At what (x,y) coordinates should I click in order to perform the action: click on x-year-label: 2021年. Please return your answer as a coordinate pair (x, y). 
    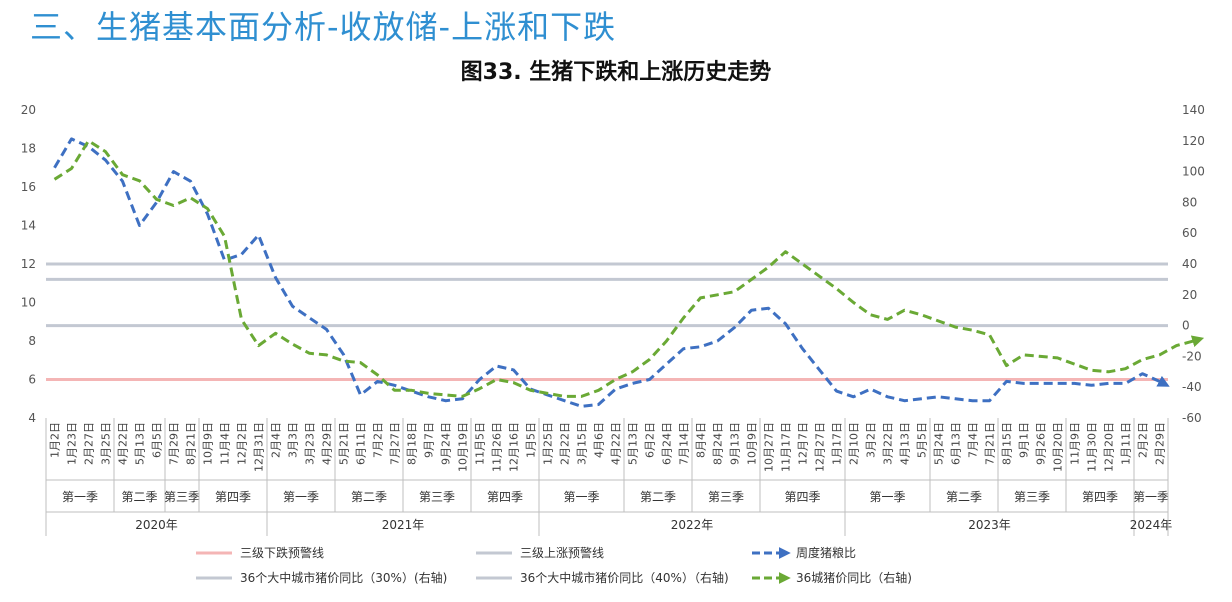
    Looking at the image, I should click on (403, 525).